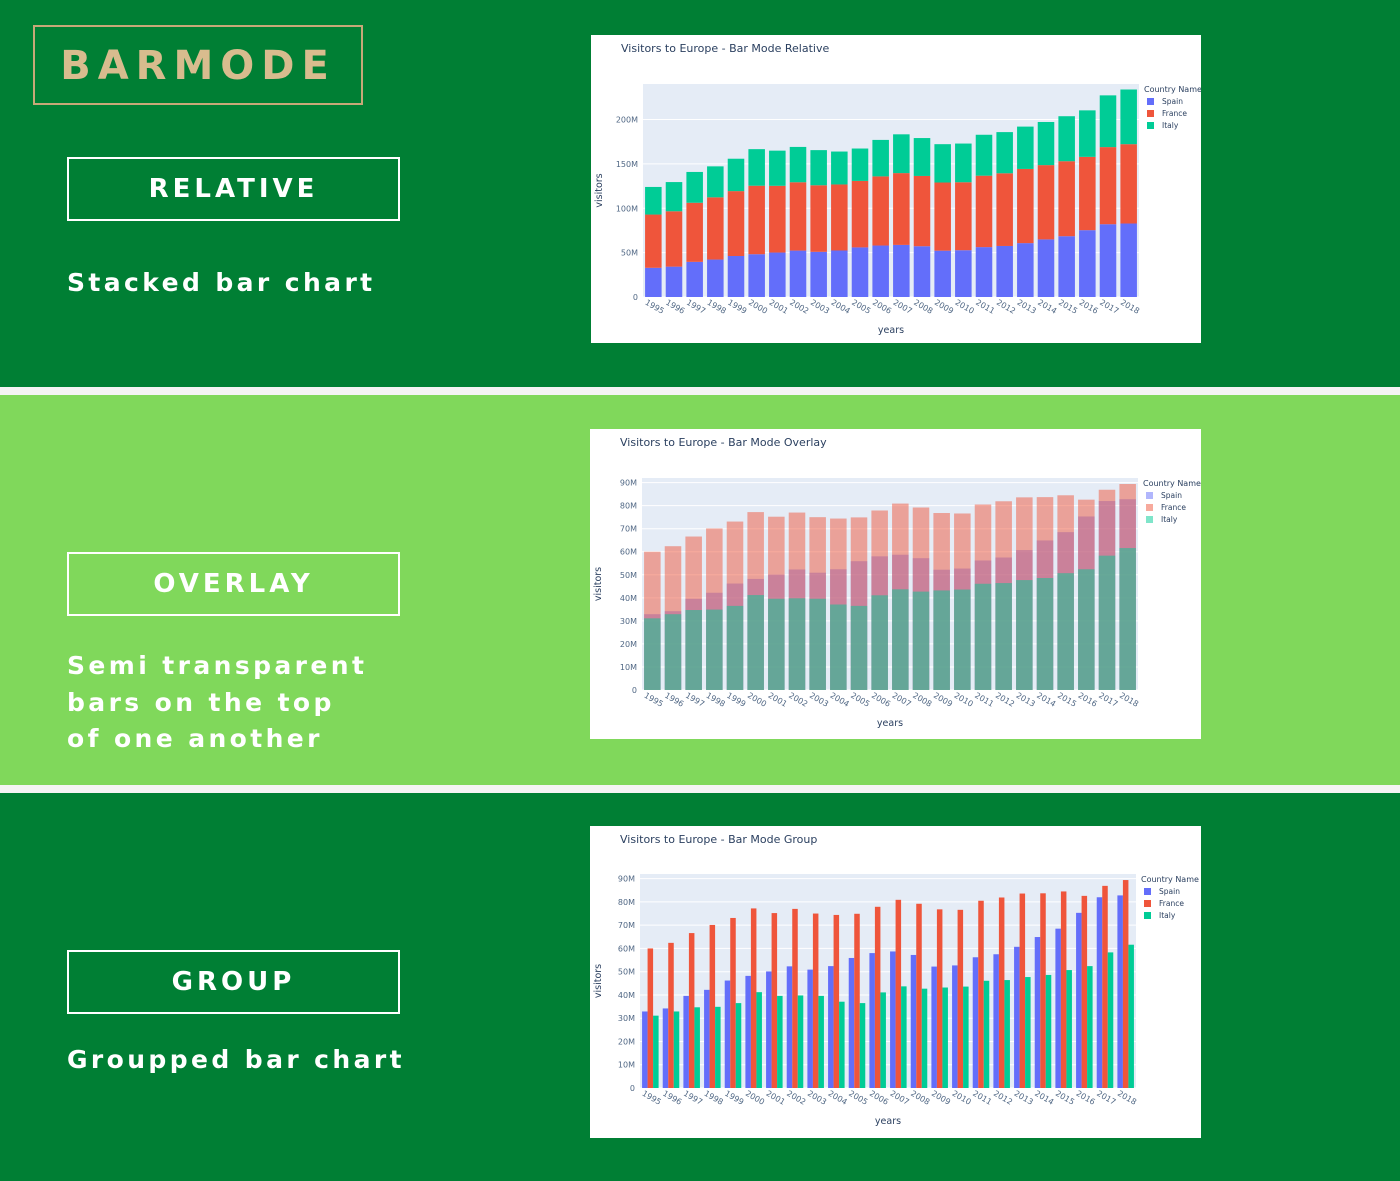  Describe the element at coordinates (1089, 307) in the screenshot. I see `x-tick-label: 2016` at that location.